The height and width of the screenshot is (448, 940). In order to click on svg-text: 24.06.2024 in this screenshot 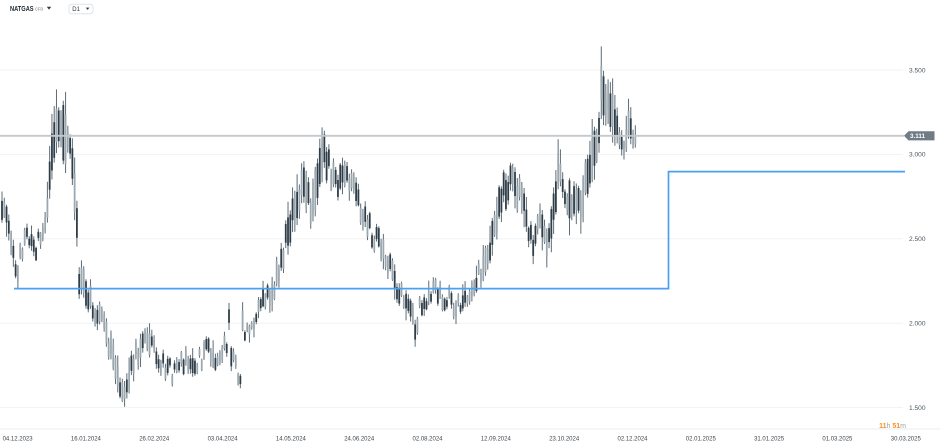, I will do `click(359, 438)`.